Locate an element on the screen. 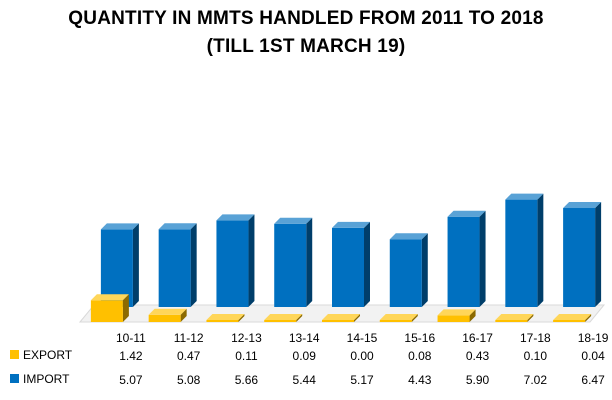 The width and height of the screenshot is (612, 400). category-label: 18-19 is located at coordinates (593, 338).